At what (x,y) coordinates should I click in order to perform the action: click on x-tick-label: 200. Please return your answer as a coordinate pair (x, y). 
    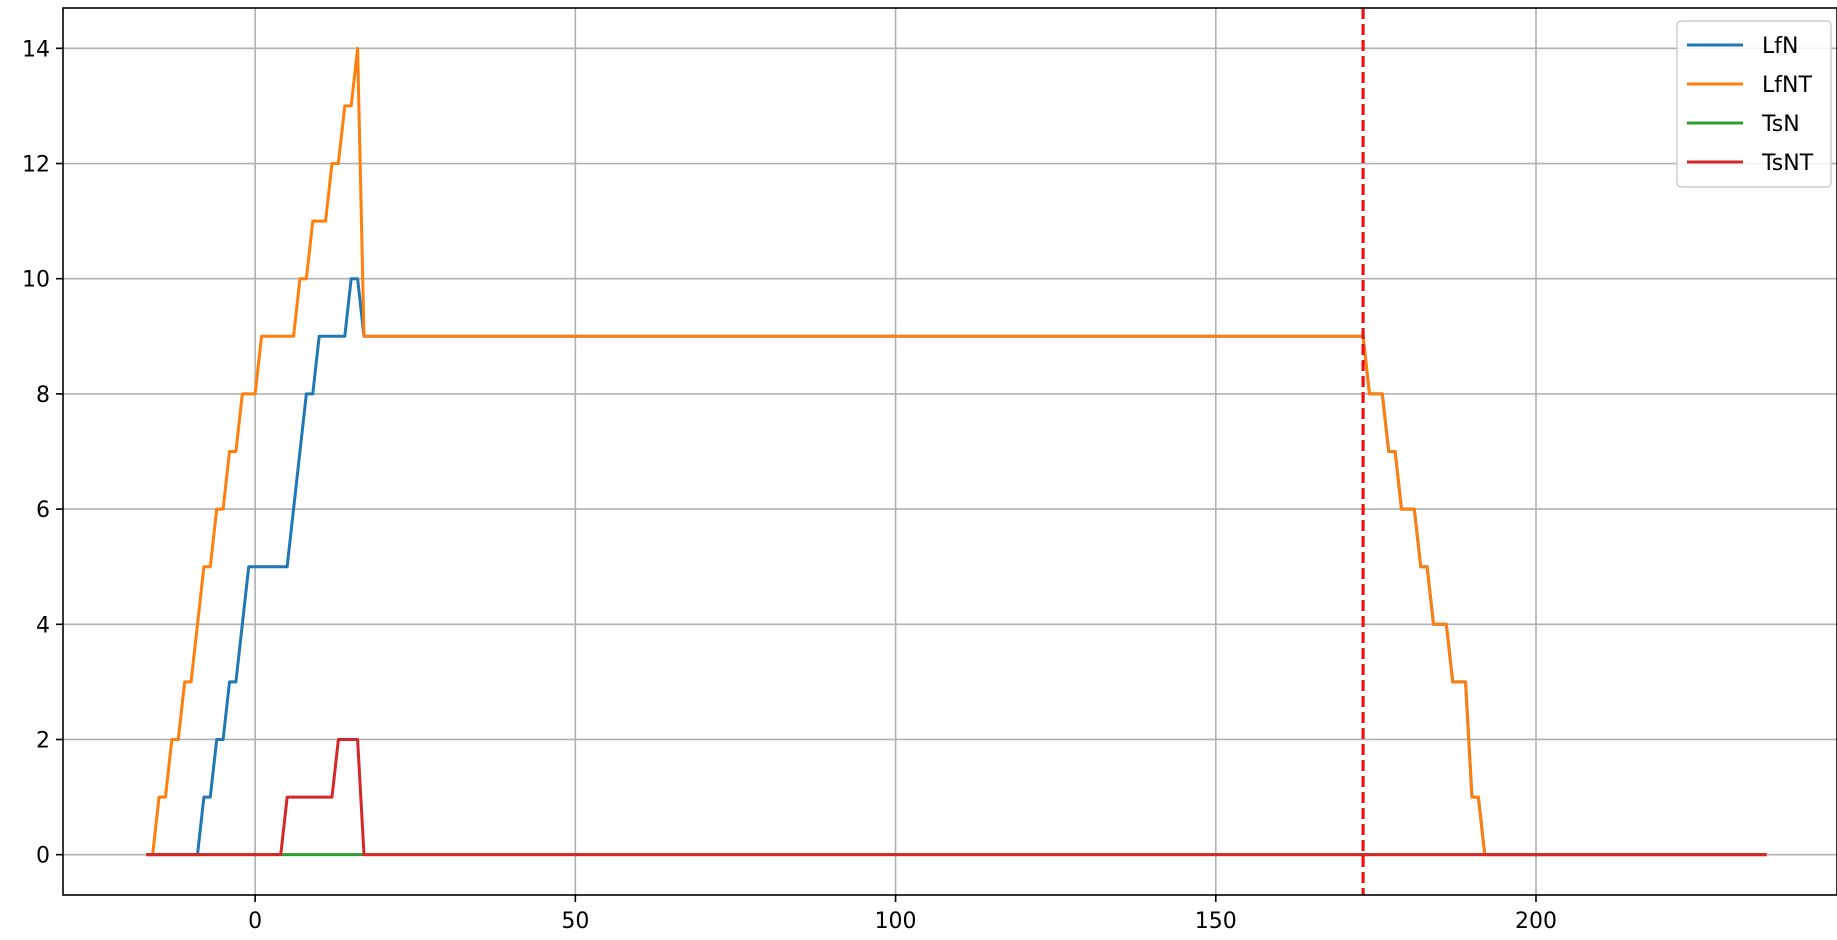
    Looking at the image, I should click on (1536, 921).